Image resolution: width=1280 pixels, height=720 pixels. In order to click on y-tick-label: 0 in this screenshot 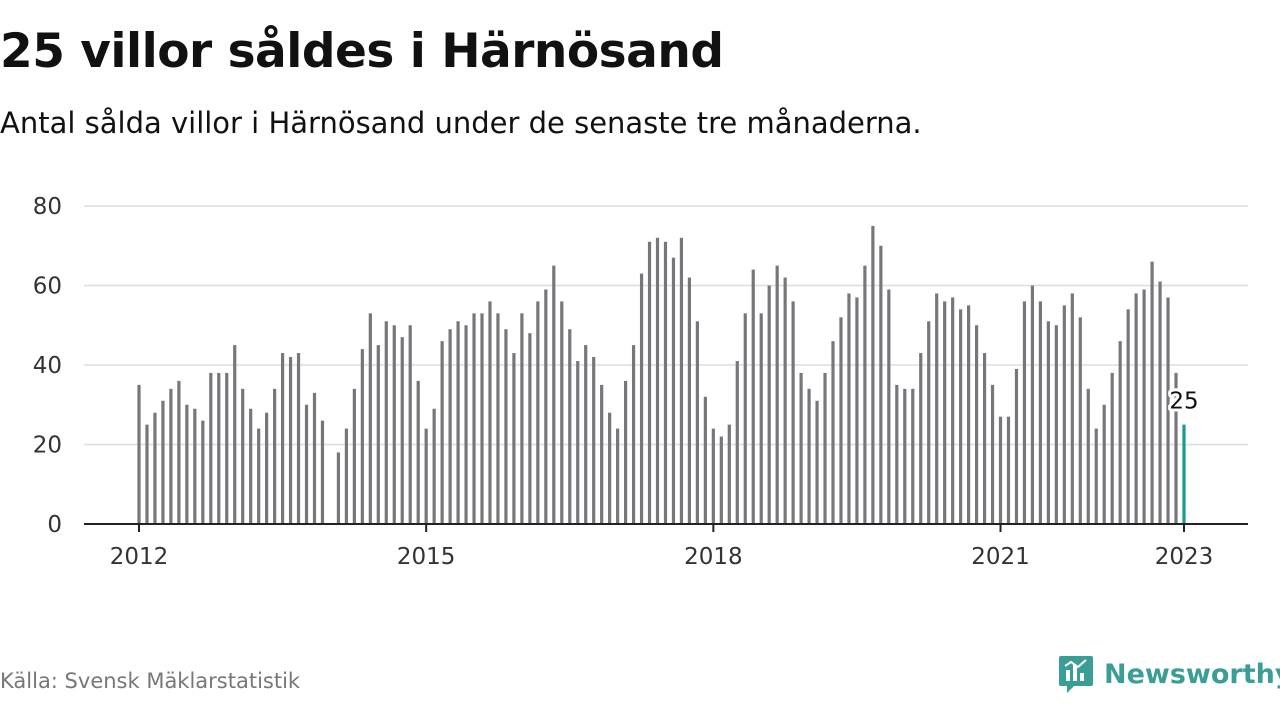, I will do `click(54, 525)`.